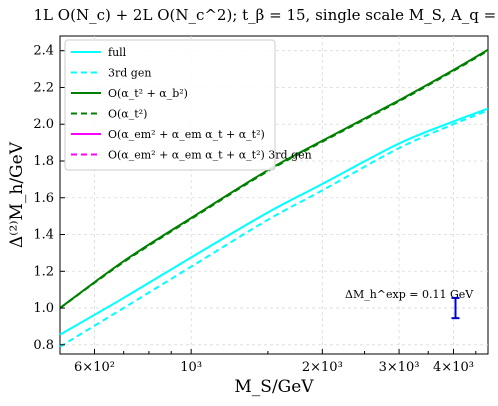  What do you see at coordinates (274, 387) in the screenshot?
I see `x-axis-label: M_S/GeV` at bounding box center [274, 387].